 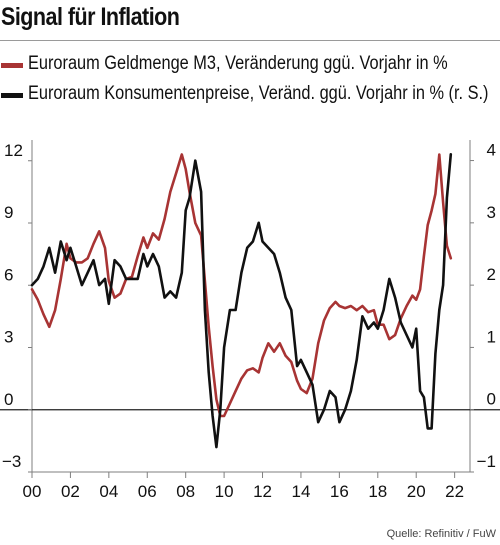 What do you see at coordinates (377, 491) in the screenshot?
I see `x-tick-label: 18` at bounding box center [377, 491].